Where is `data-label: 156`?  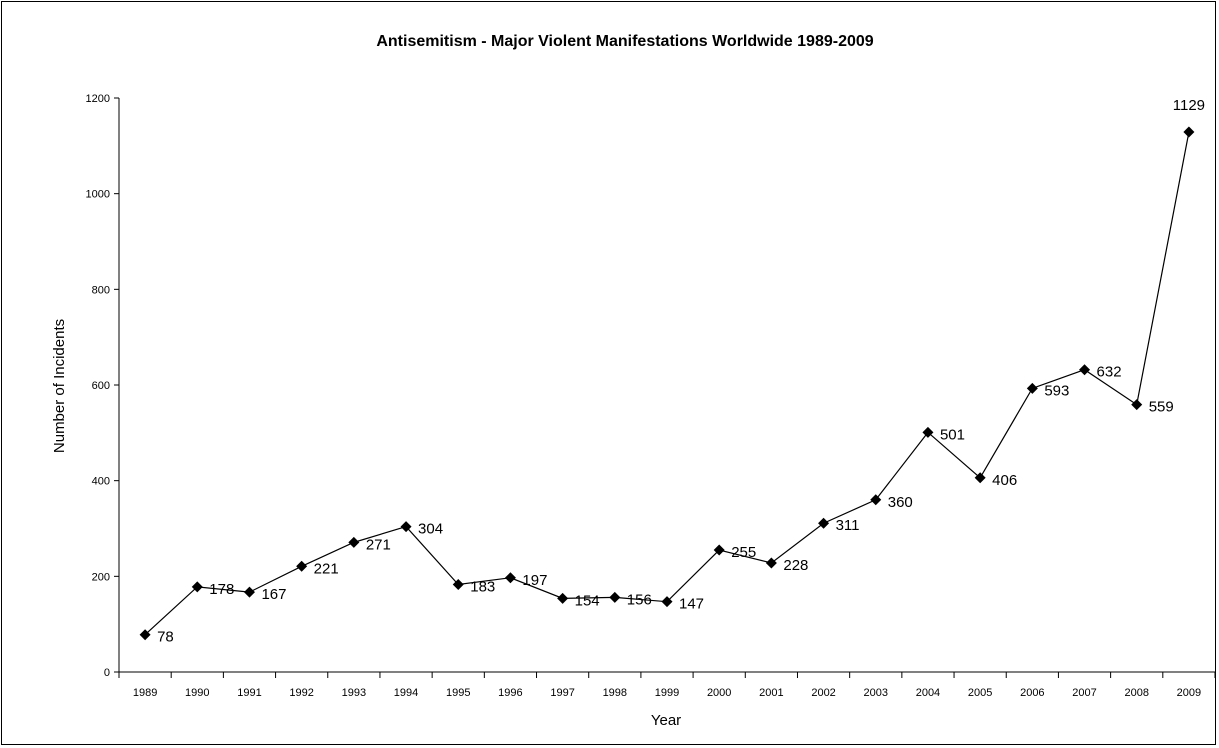 data-label: 156 is located at coordinates (639, 599).